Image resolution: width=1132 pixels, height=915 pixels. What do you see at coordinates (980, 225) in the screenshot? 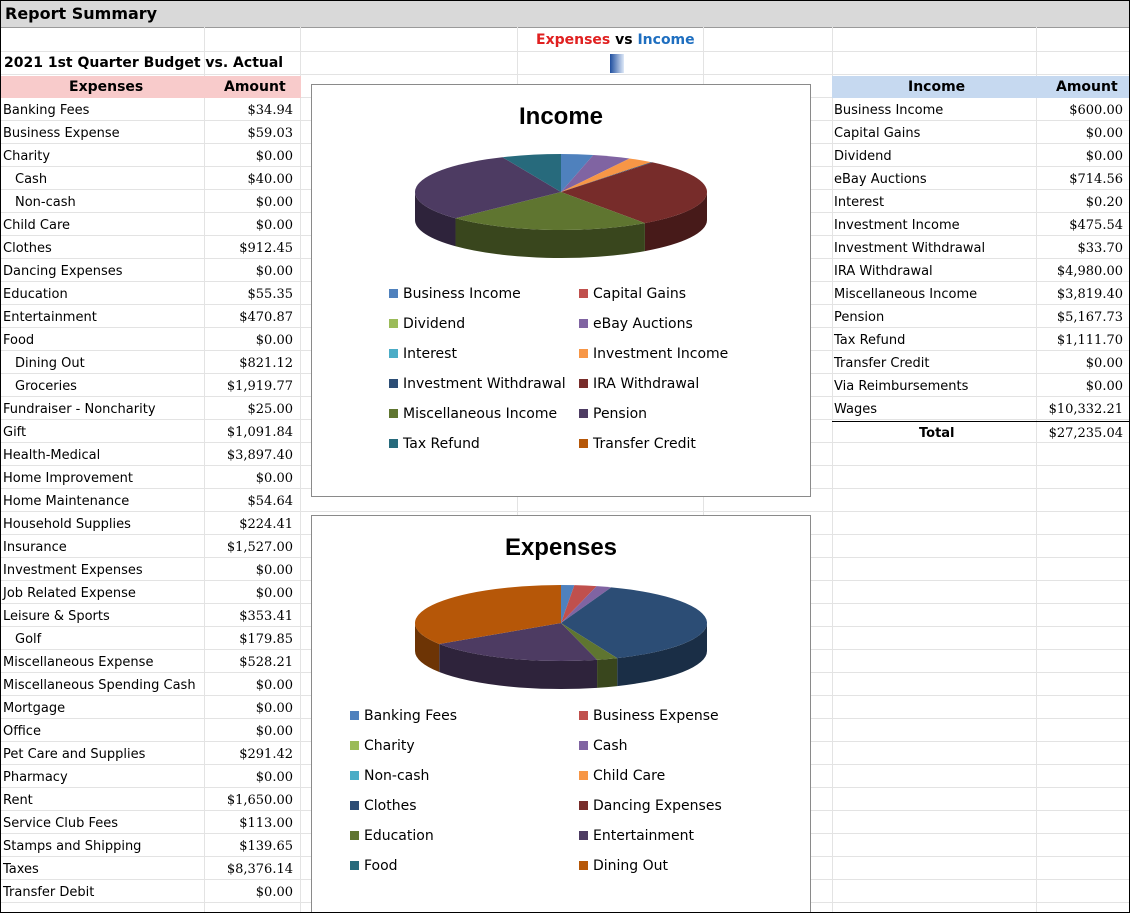
I see `income-row: Investment Income $475.54` at bounding box center [980, 225].